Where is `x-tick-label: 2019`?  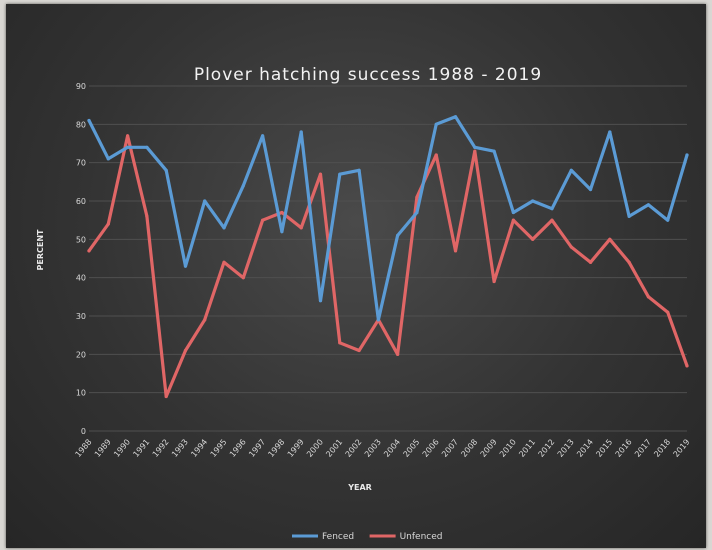
x-tick-label: 2019 is located at coordinates (682, 448).